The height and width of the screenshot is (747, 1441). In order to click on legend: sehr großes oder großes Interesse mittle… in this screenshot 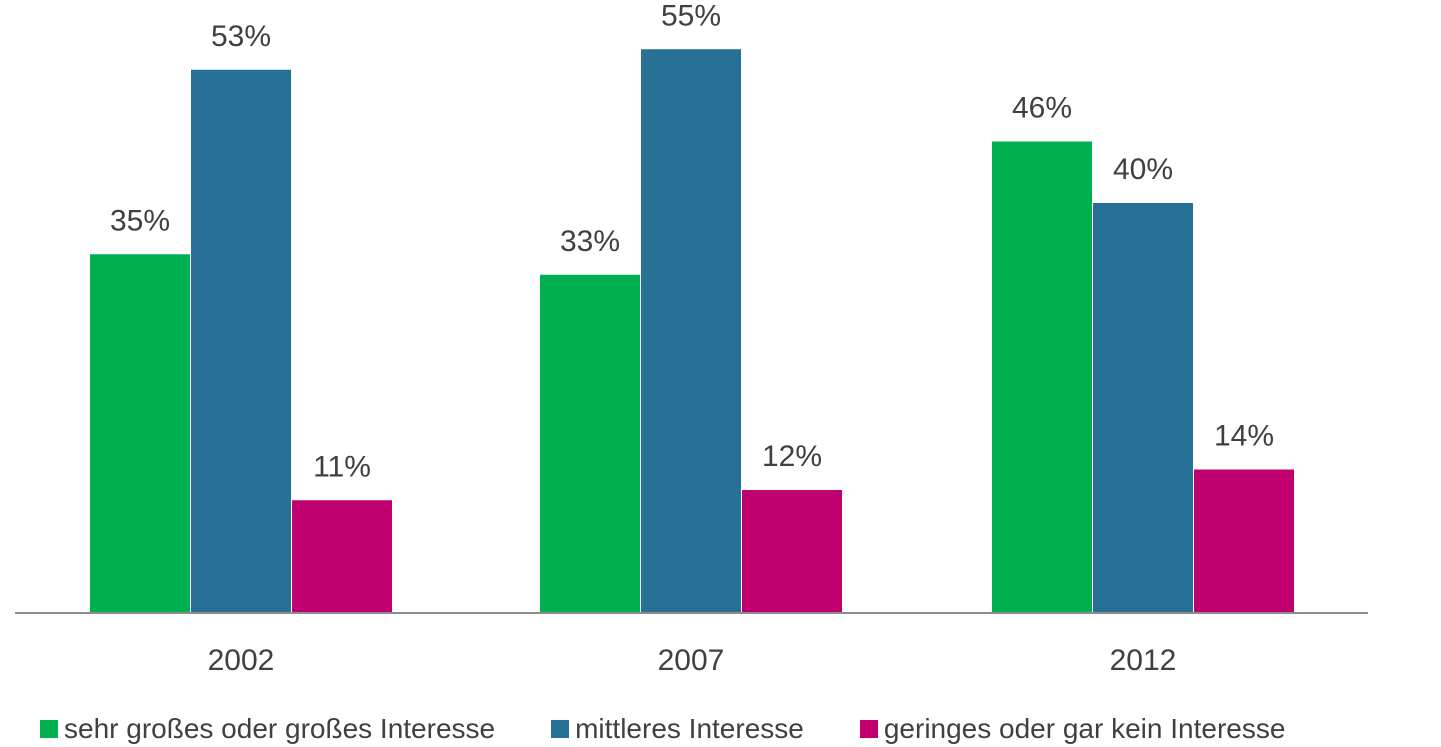, I will do `click(662, 729)`.